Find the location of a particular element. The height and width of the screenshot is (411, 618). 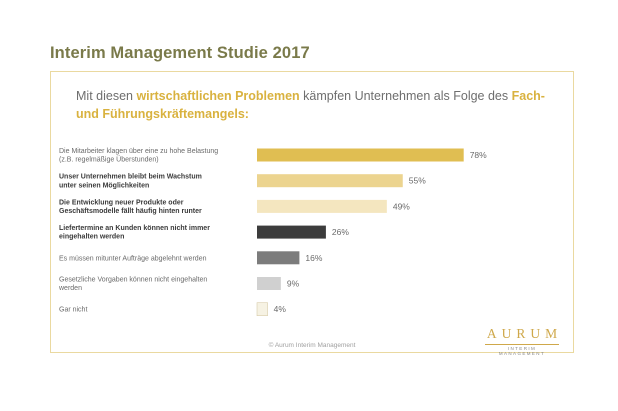

logo-word: AURUM is located at coordinates (524, 333).